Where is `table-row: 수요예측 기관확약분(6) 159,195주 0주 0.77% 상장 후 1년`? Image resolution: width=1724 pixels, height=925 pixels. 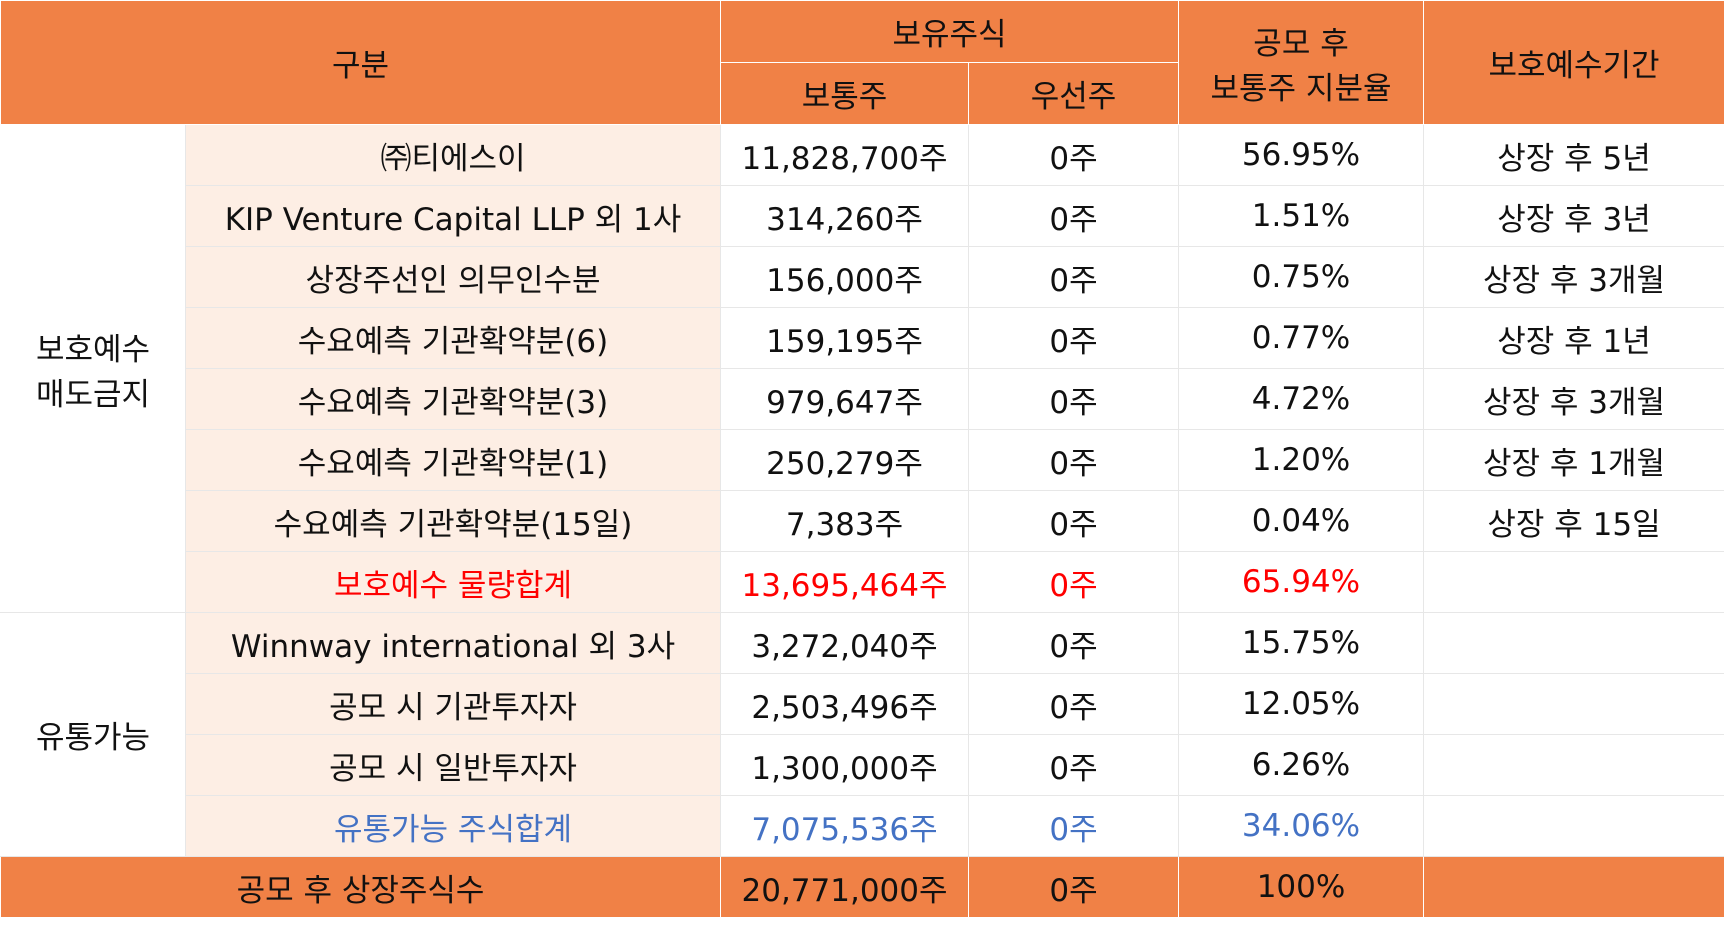
table-row: 수요예측 기관확약분(6) 159,195주 0주 0.77% 상장 후 1년 is located at coordinates (862, 338).